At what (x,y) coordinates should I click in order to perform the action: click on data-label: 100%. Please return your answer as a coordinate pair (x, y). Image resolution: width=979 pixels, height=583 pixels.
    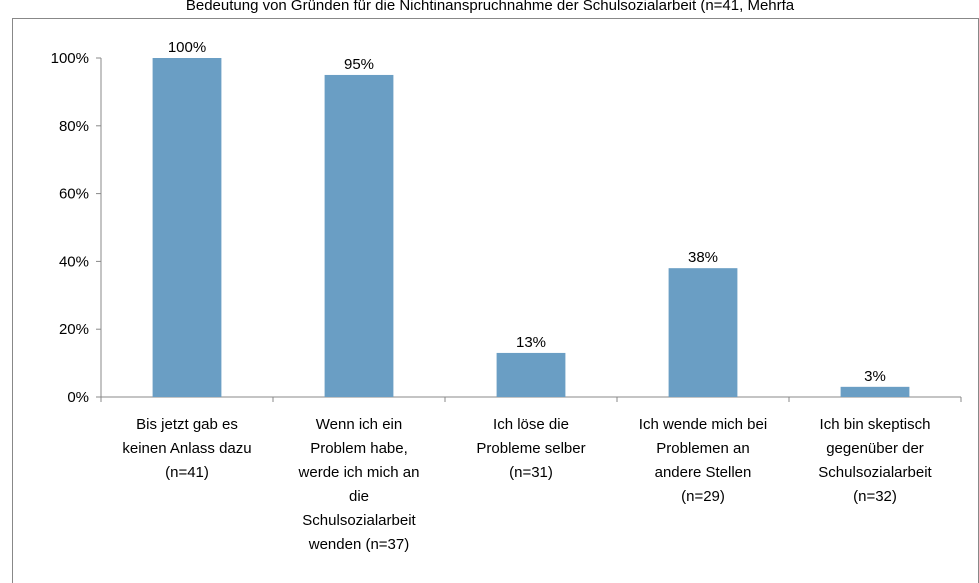
    Looking at the image, I should click on (187, 47).